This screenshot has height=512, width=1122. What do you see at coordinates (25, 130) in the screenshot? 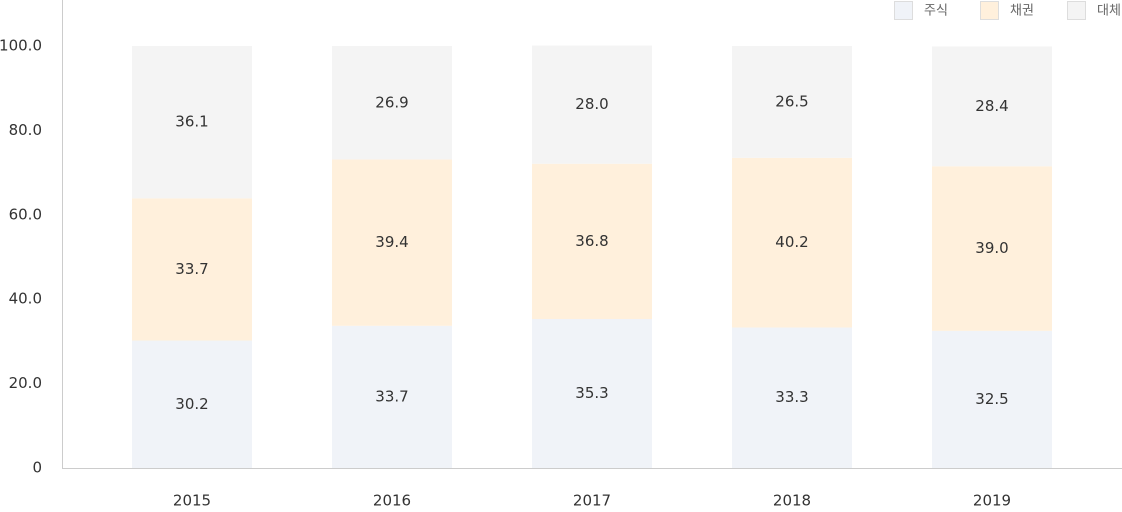
I see `y-tick-label: 80.0` at bounding box center [25, 130].